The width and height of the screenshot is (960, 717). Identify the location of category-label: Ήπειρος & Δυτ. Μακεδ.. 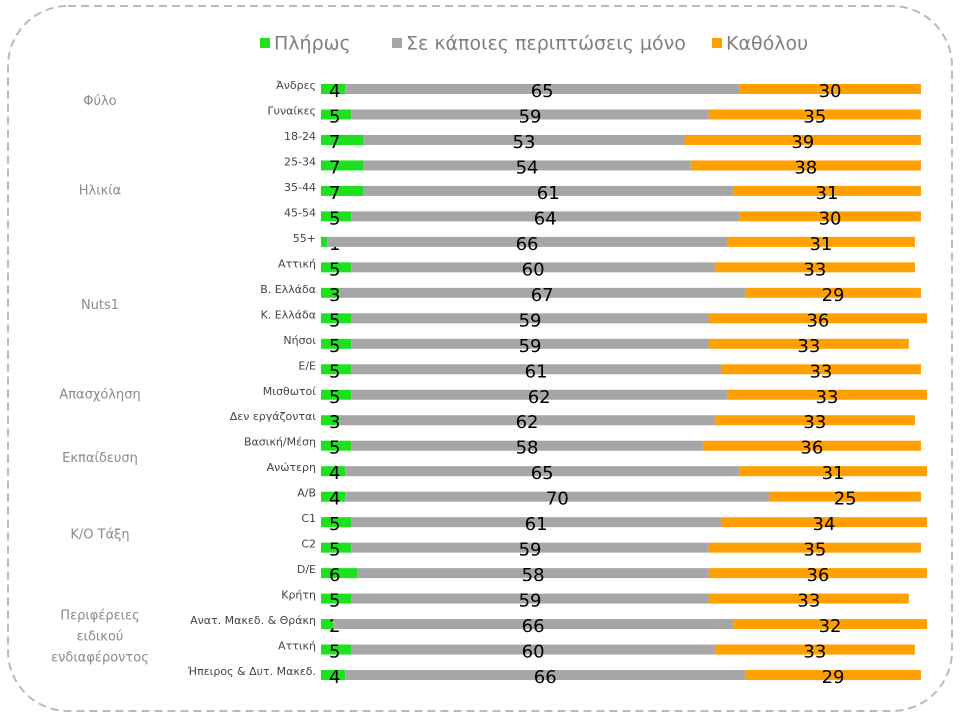
(251, 671).